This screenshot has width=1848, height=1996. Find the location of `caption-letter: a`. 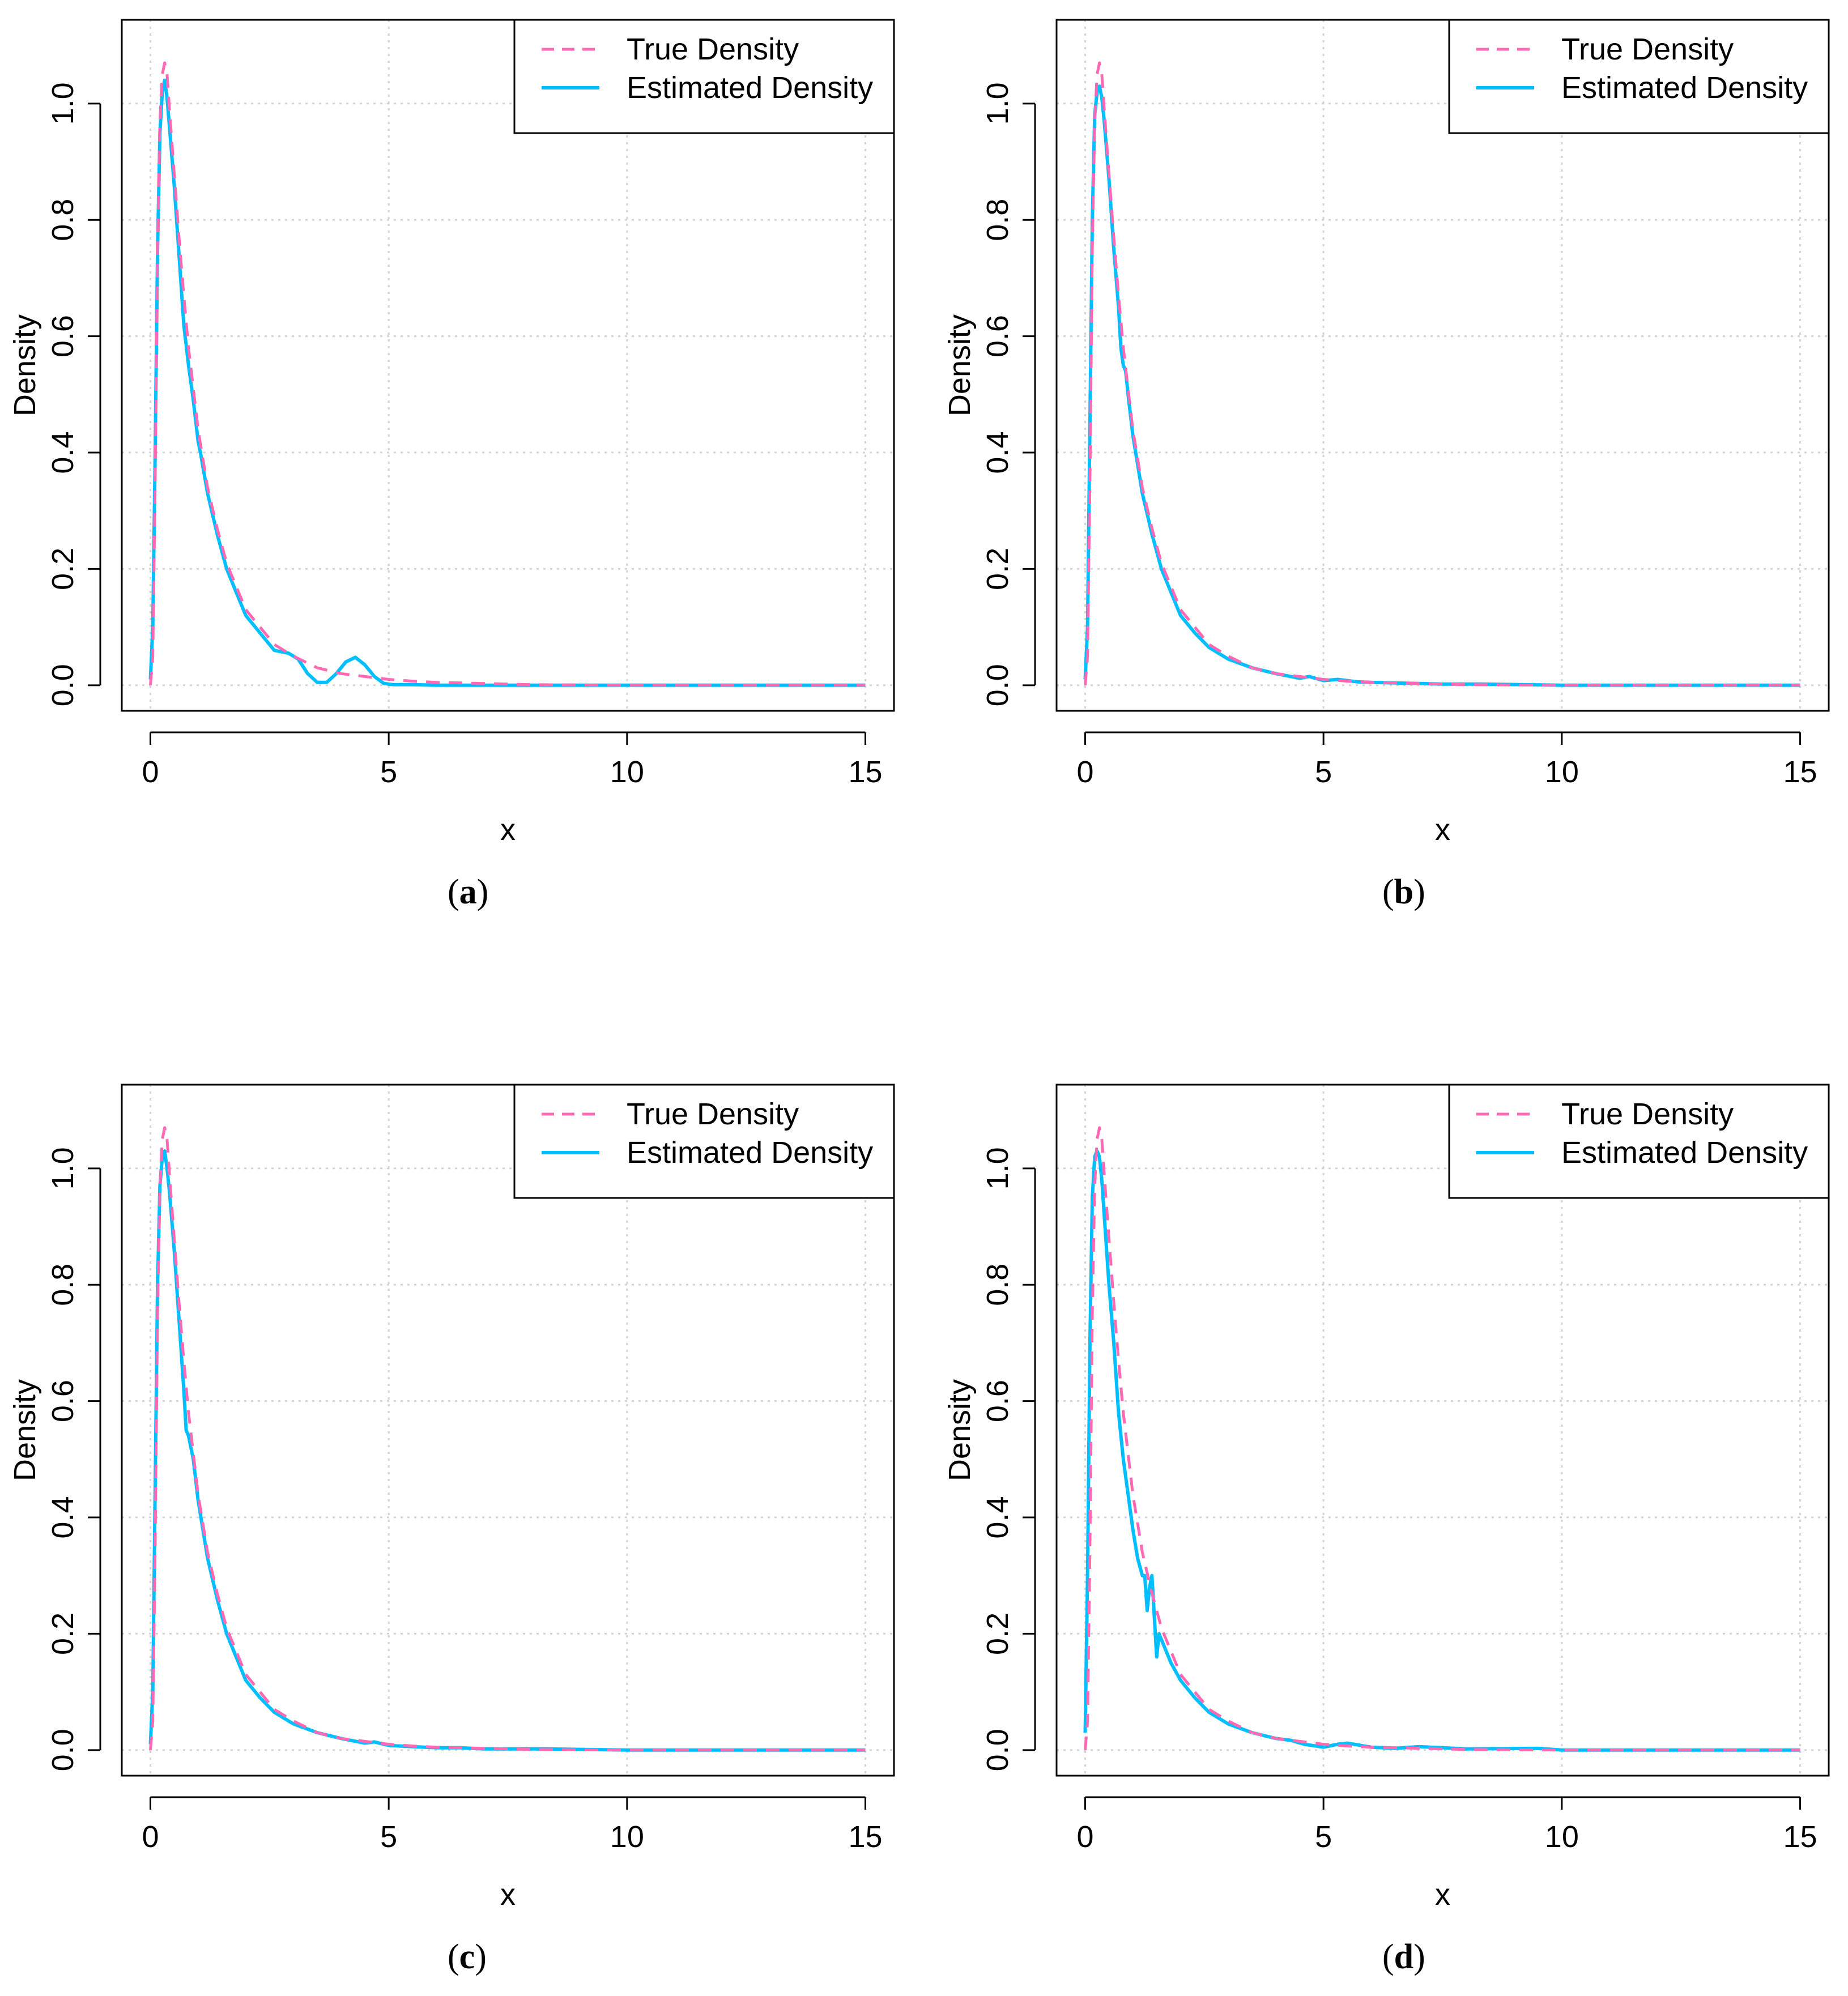

caption-letter: a is located at coordinates (468, 892).